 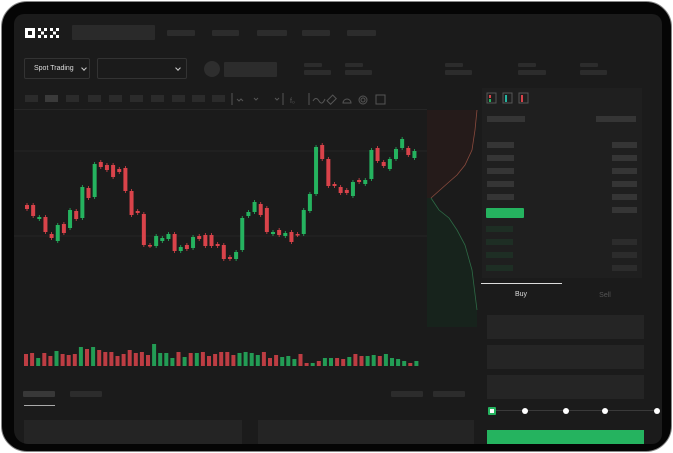 What do you see at coordinates (575, 410) in the screenshot?
I see `amount-slider-track` at bounding box center [575, 410].